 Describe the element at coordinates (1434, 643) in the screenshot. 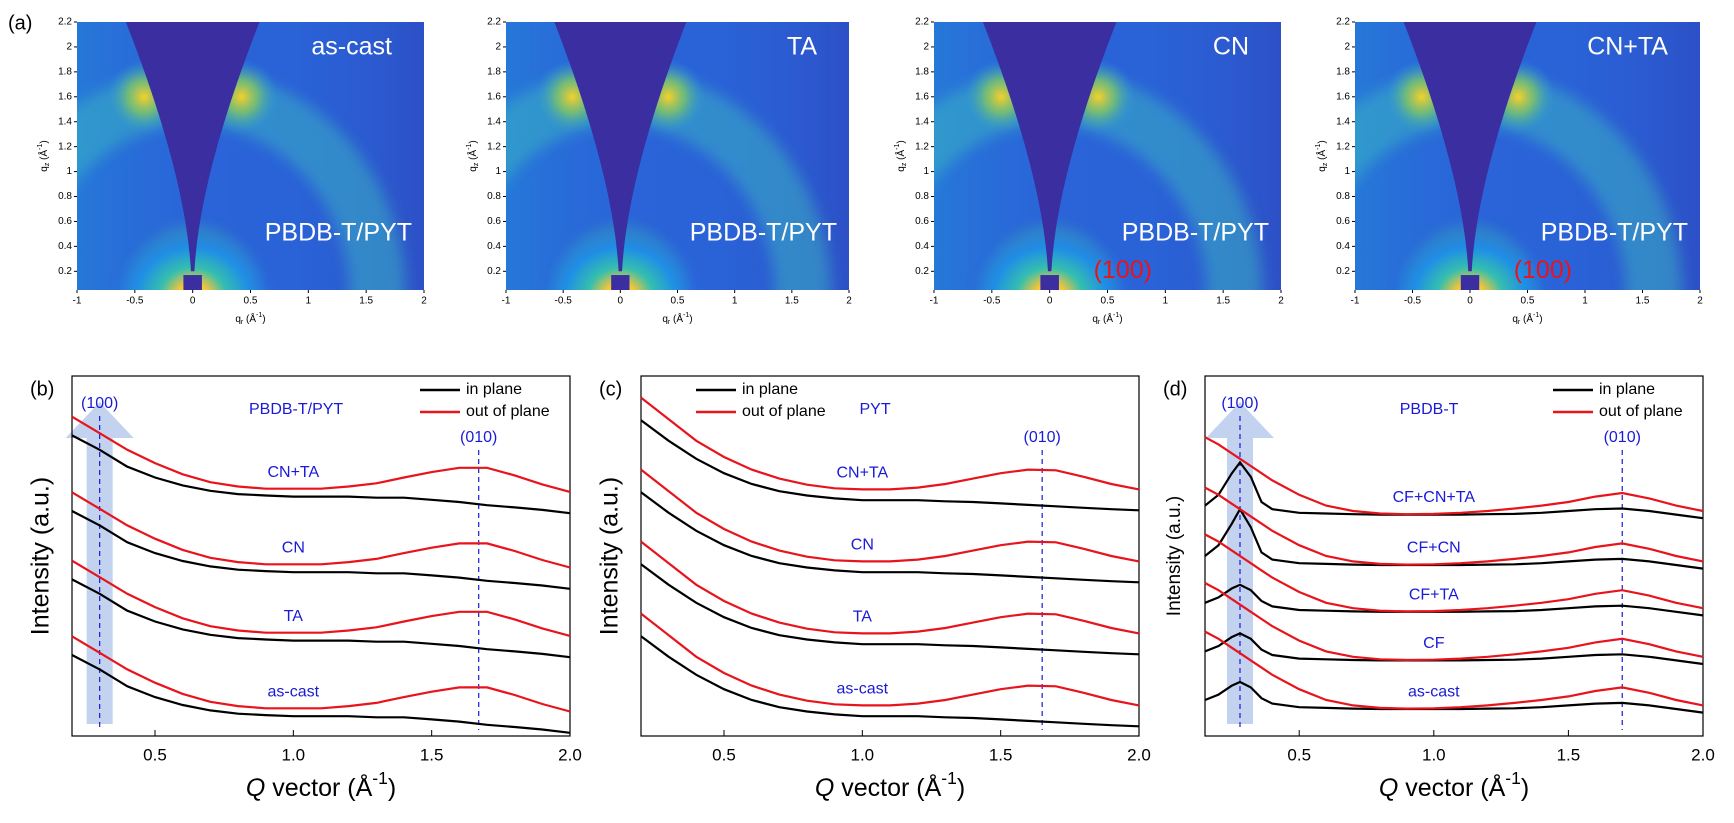

I see `group-label: CF` at that location.